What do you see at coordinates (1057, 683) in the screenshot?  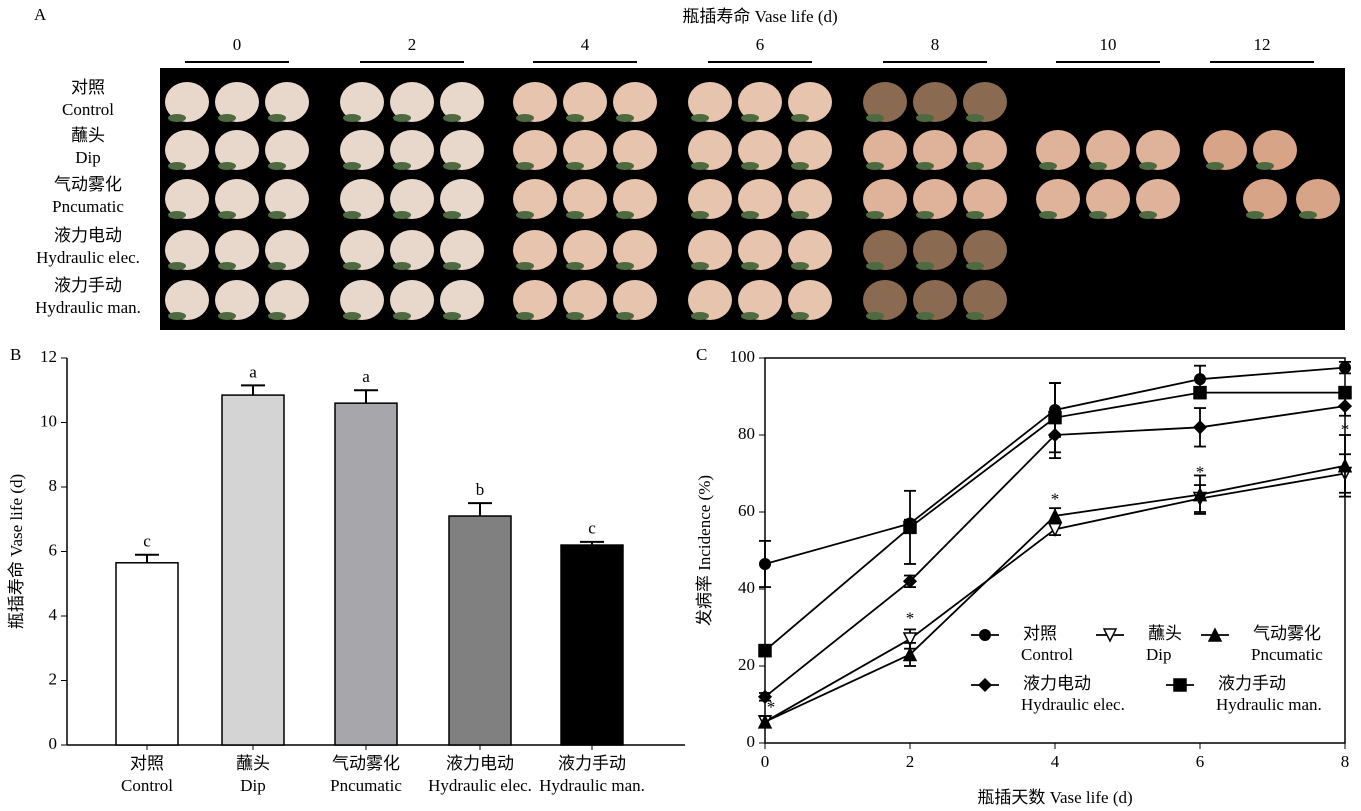 I see `legend-label: 液力电动` at bounding box center [1057, 683].